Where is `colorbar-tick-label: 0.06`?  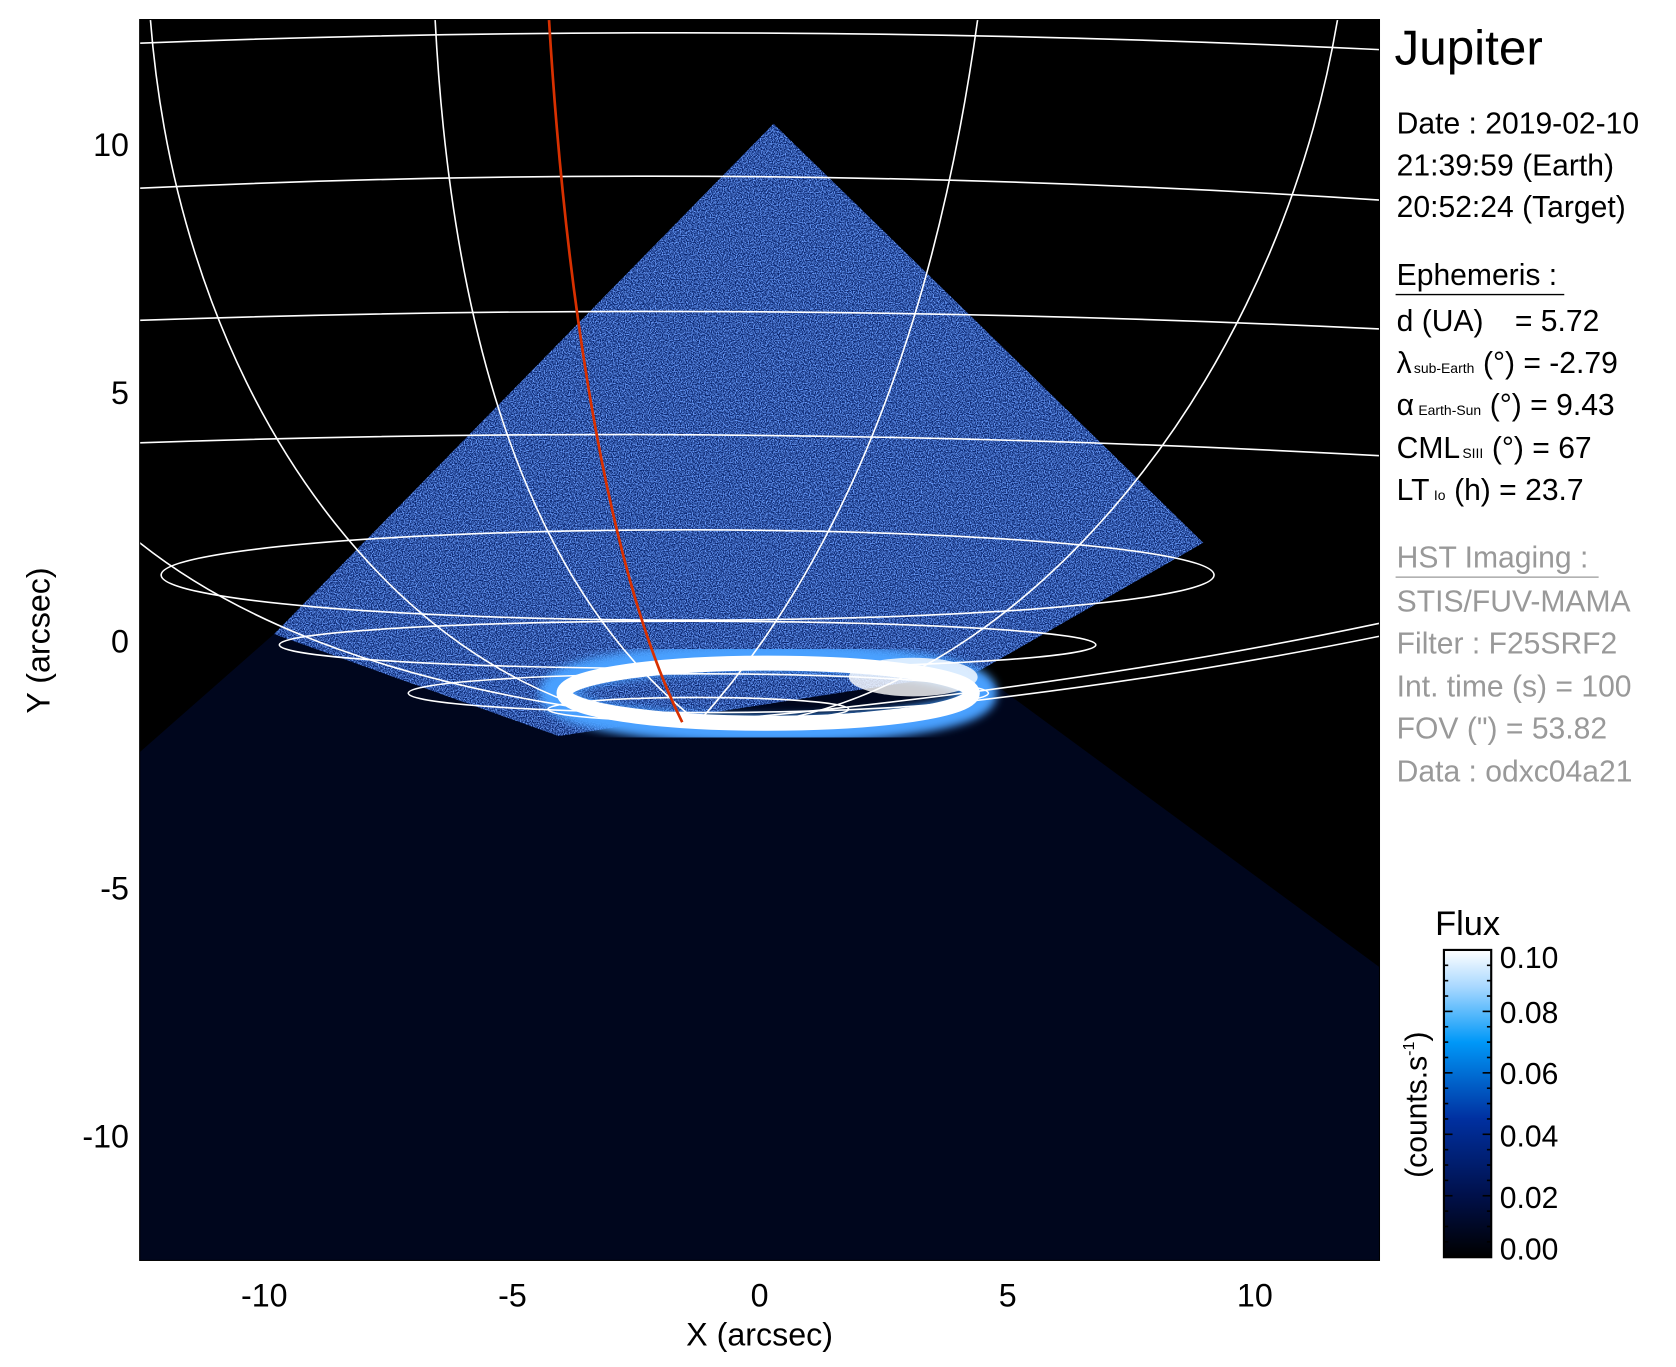
colorbar-tick-label: 0.06 is located at coordinates (1529, 1074).